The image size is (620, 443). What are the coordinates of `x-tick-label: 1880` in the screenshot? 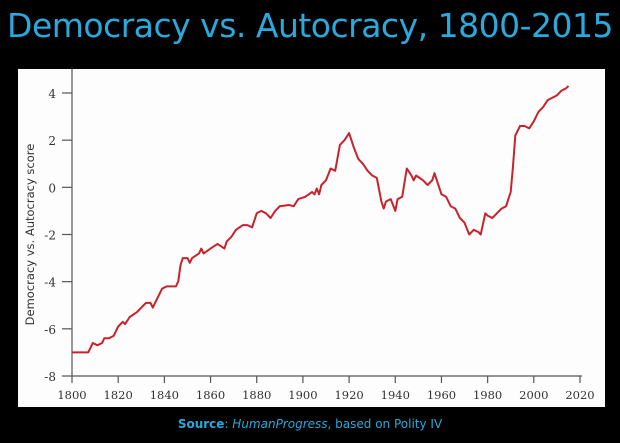 It's located at (256, 395).